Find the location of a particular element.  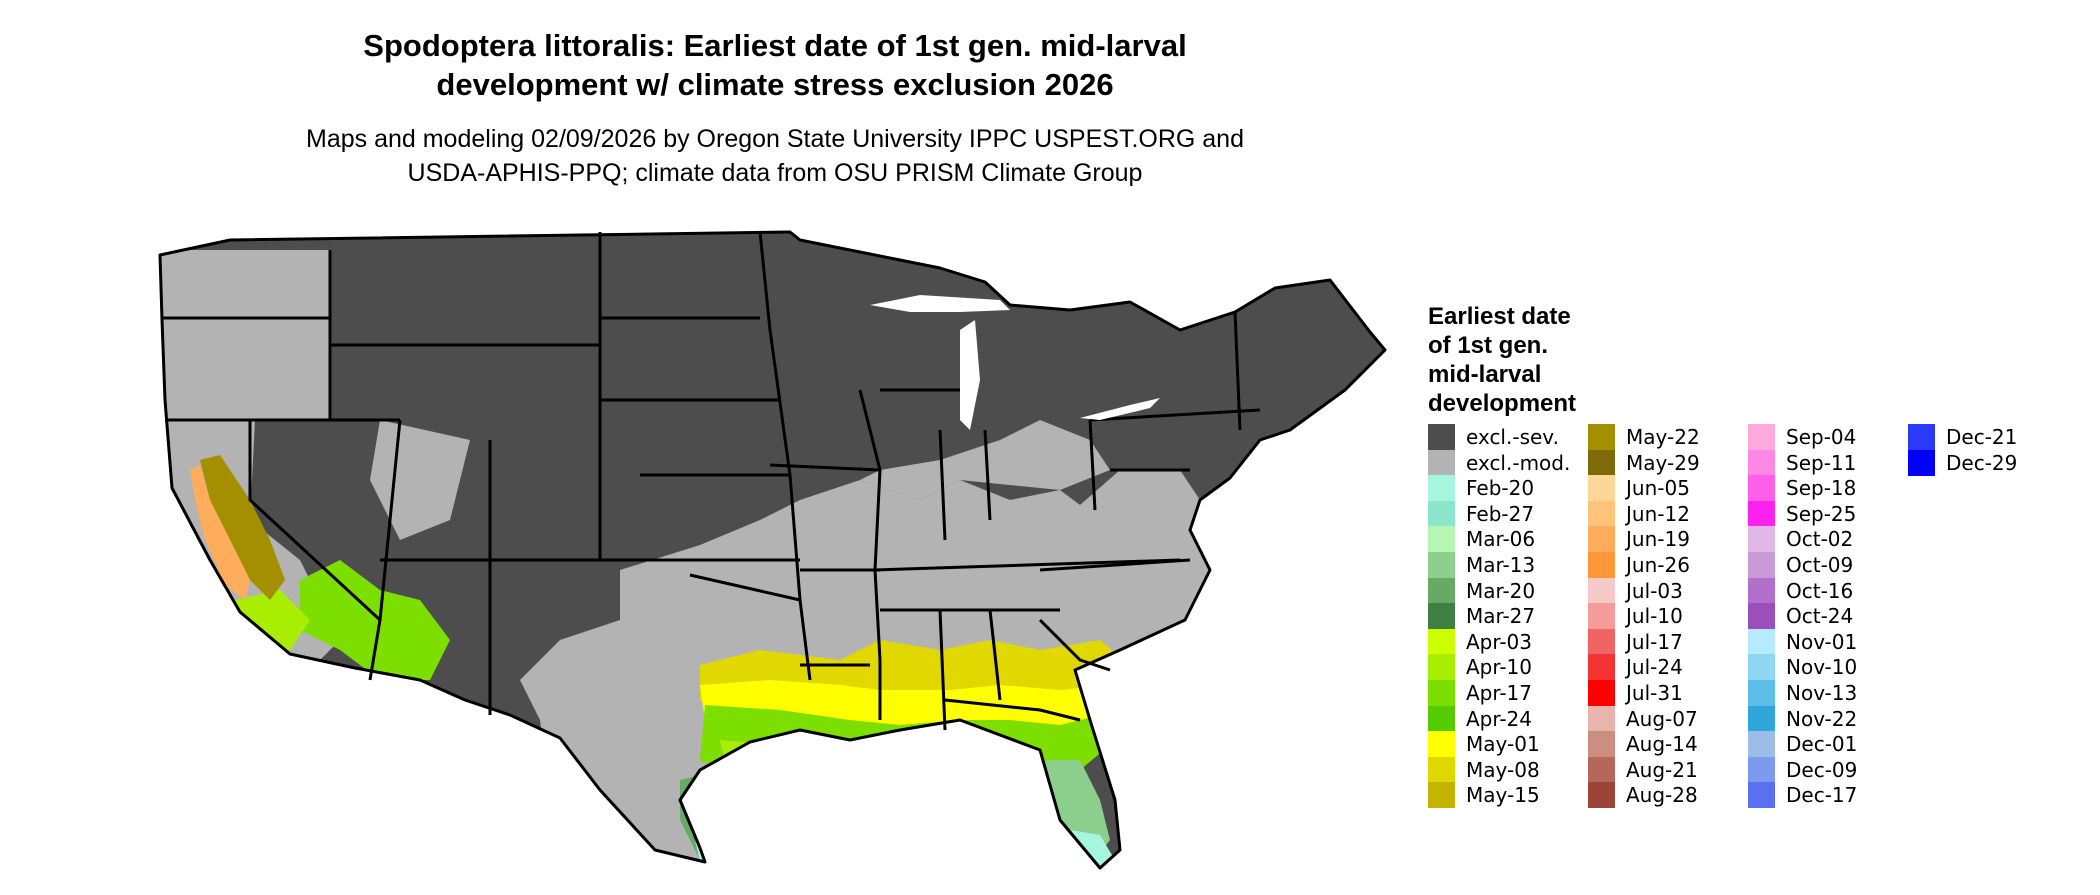

legend-label: Aug-28 is located at coordinates (1662, 795).